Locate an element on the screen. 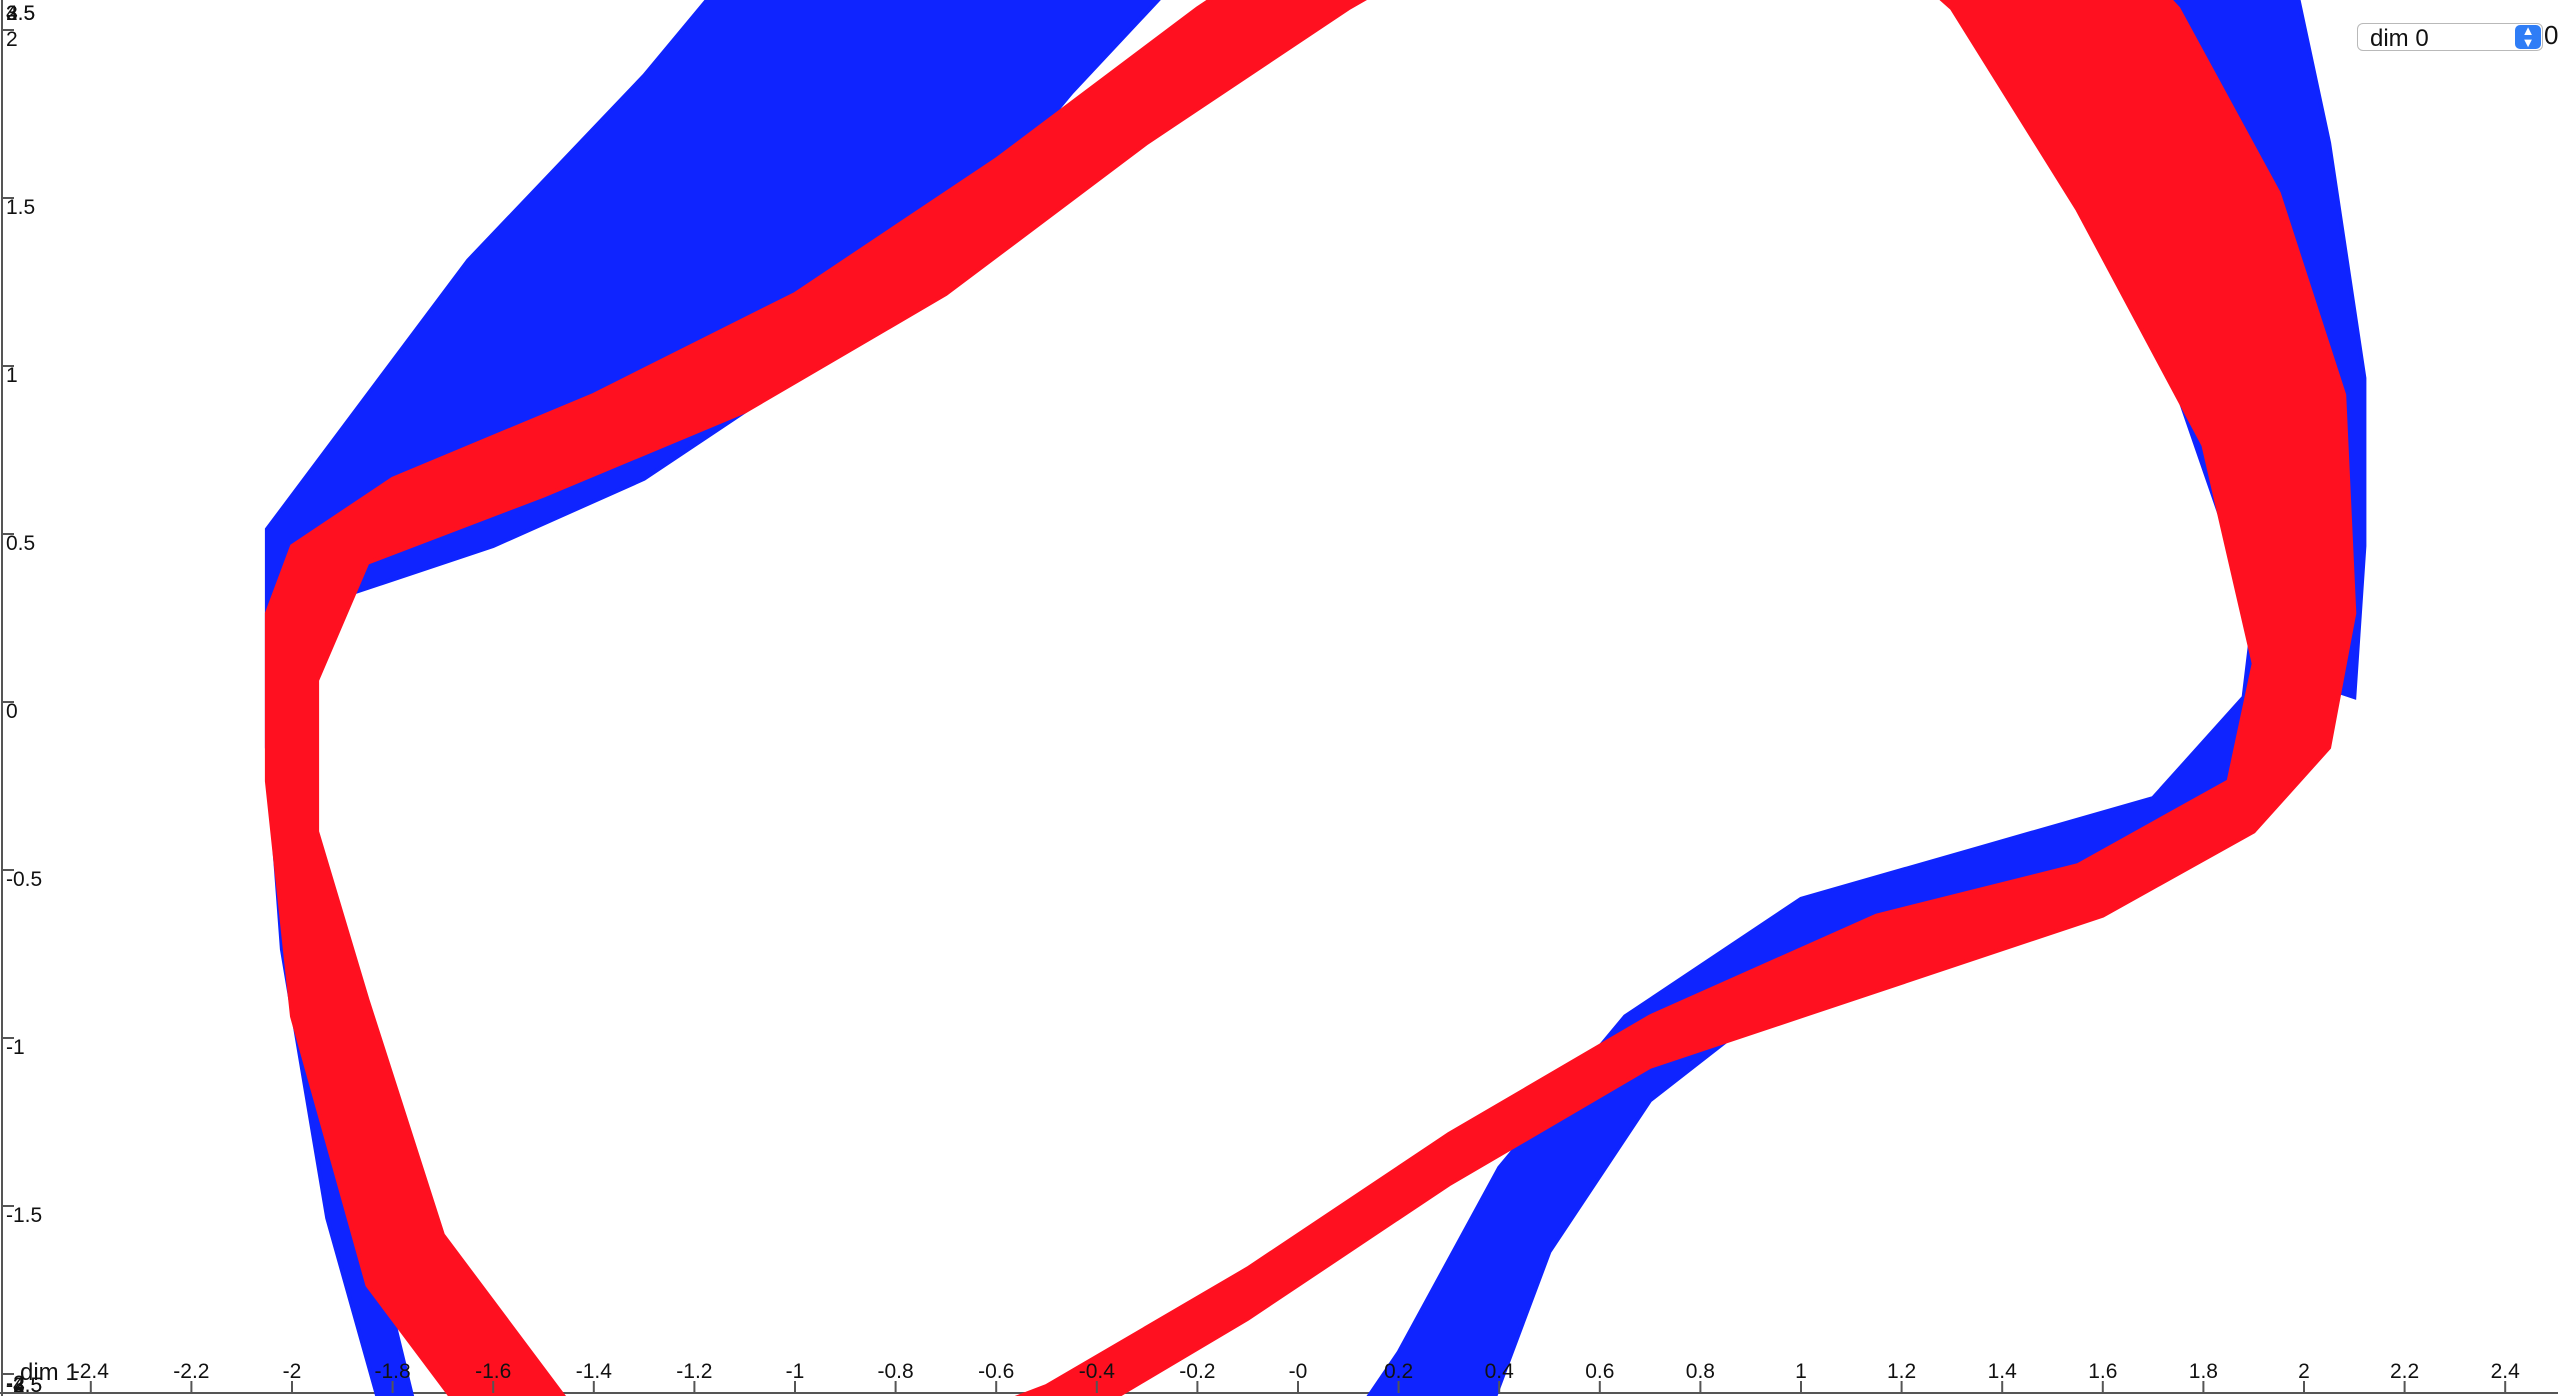 The height and width of the screenshot is (1396, 2558). x-tick-label: 1.2 is located at coordinates (1901, 1371).